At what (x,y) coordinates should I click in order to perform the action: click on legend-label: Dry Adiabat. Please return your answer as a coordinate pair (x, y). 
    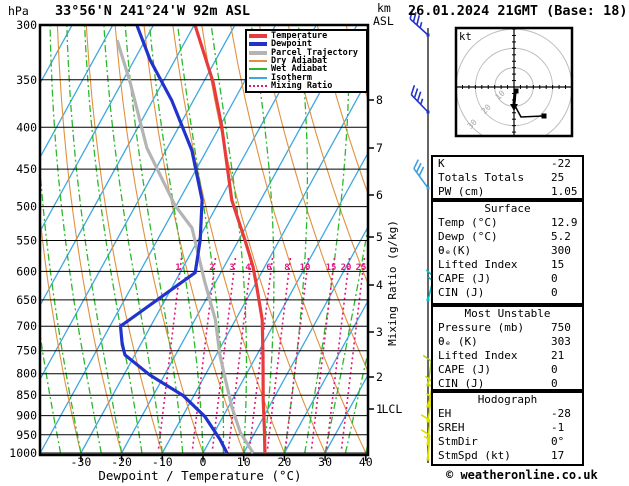
    Looking at the image, I should click on (299, 60).